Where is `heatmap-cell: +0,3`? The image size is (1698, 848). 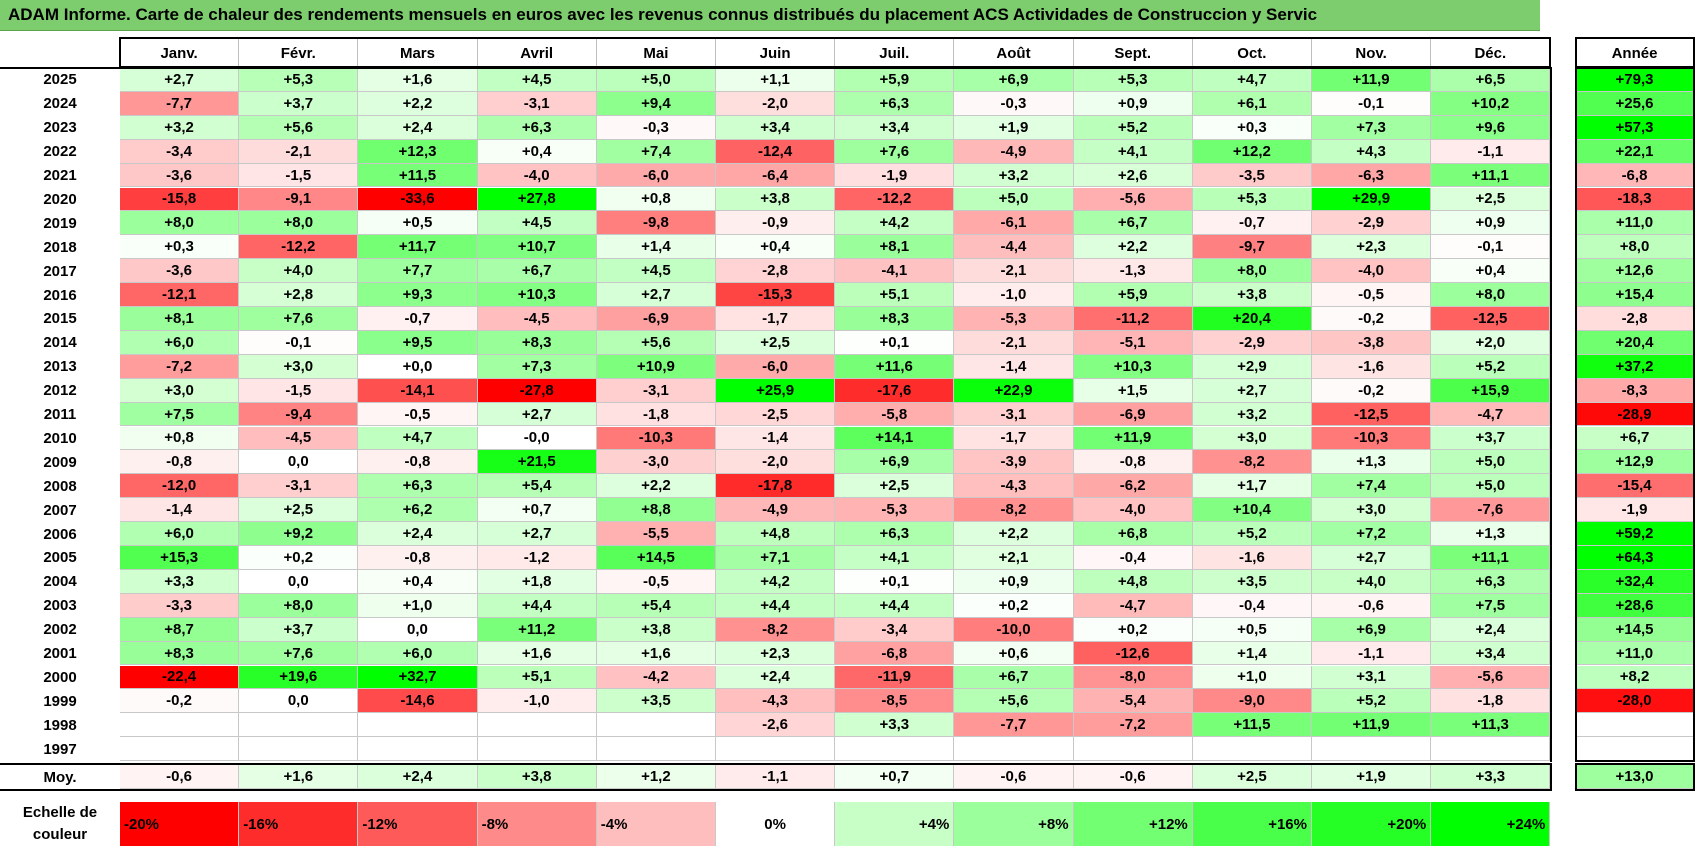
heatmap-cell: +0,3 is located at coordinates (1252, 127).